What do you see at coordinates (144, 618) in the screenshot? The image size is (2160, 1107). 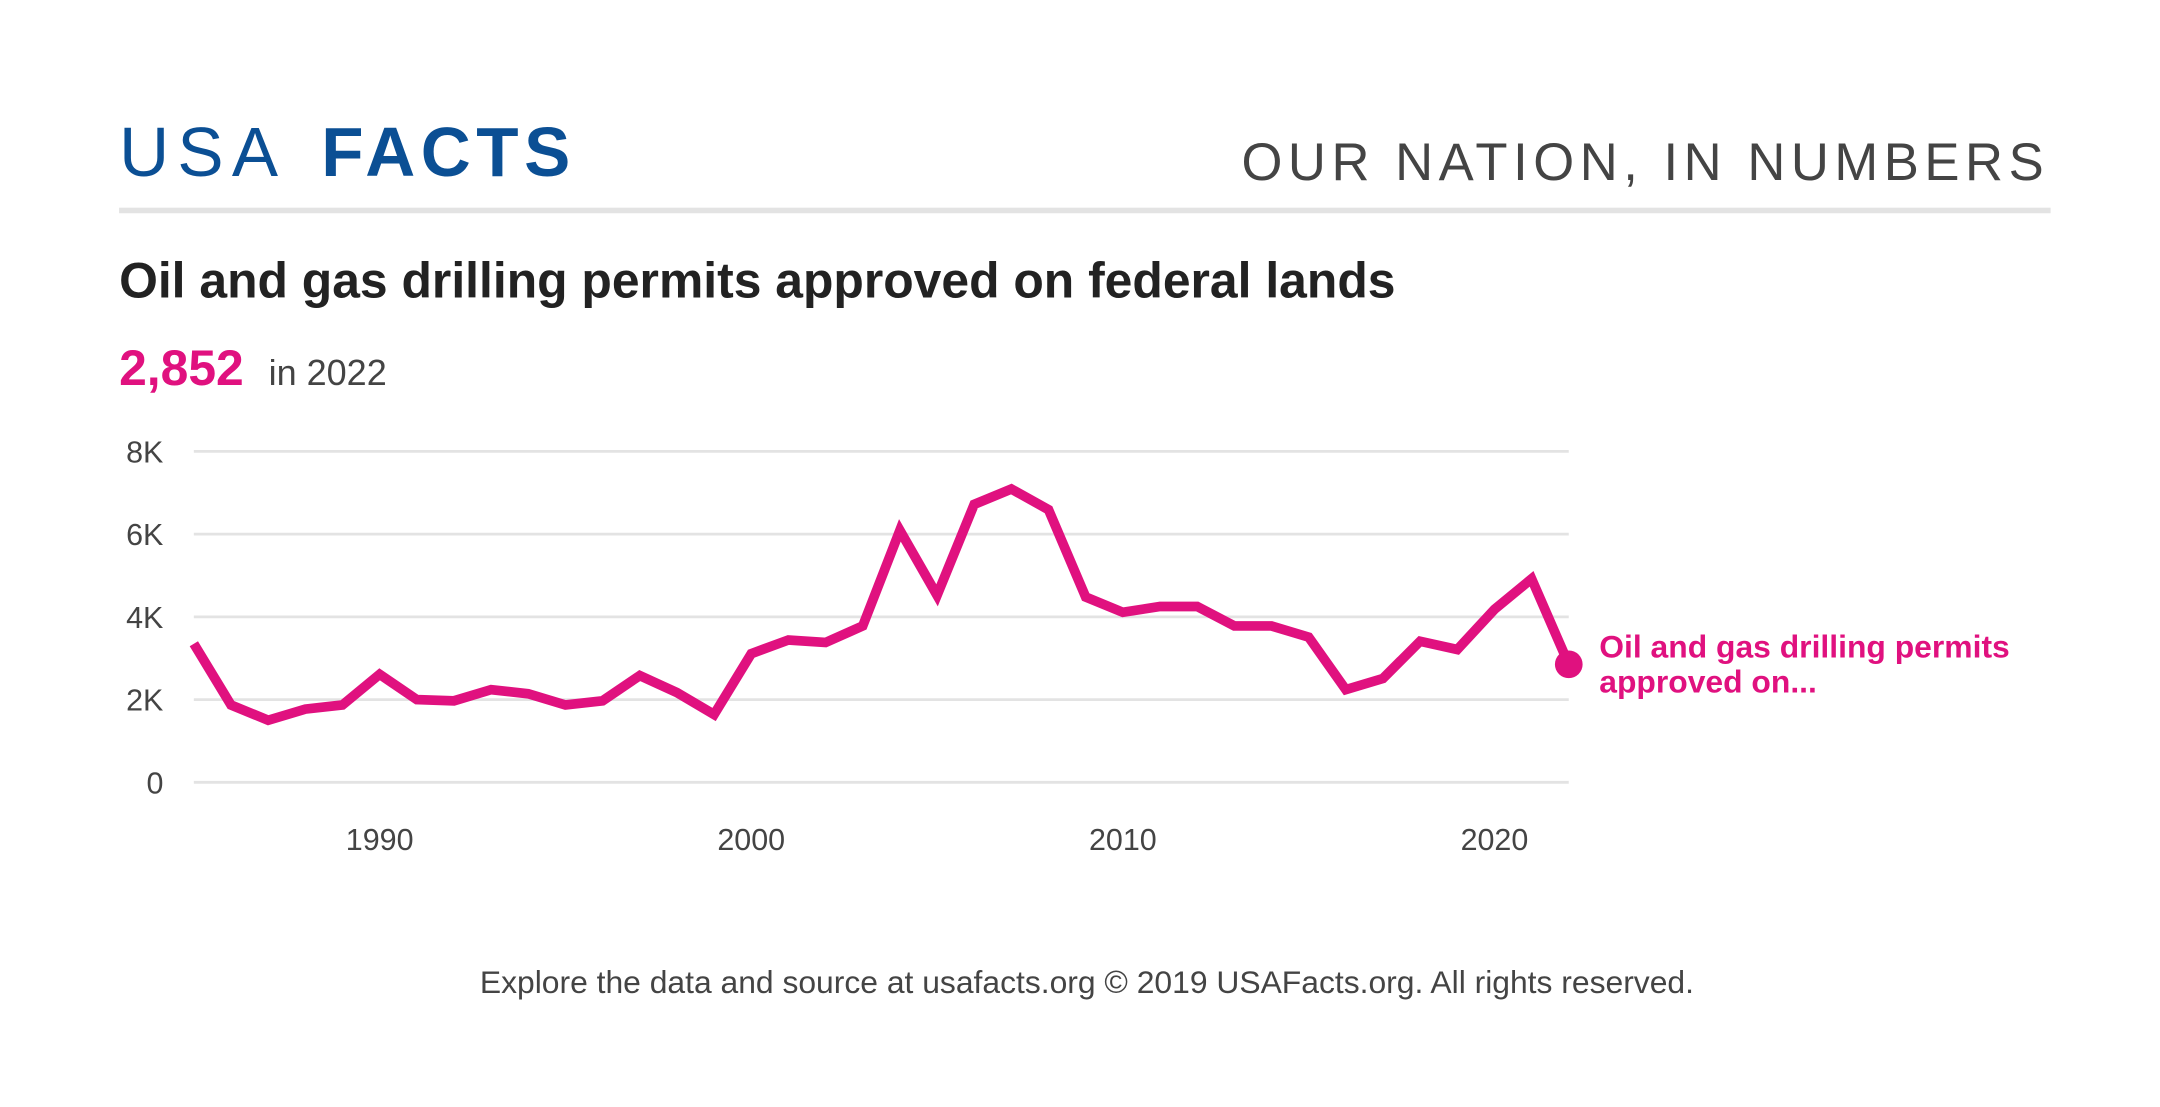 I see `y-tick-label: 4K` at bounding box center [144, 618].